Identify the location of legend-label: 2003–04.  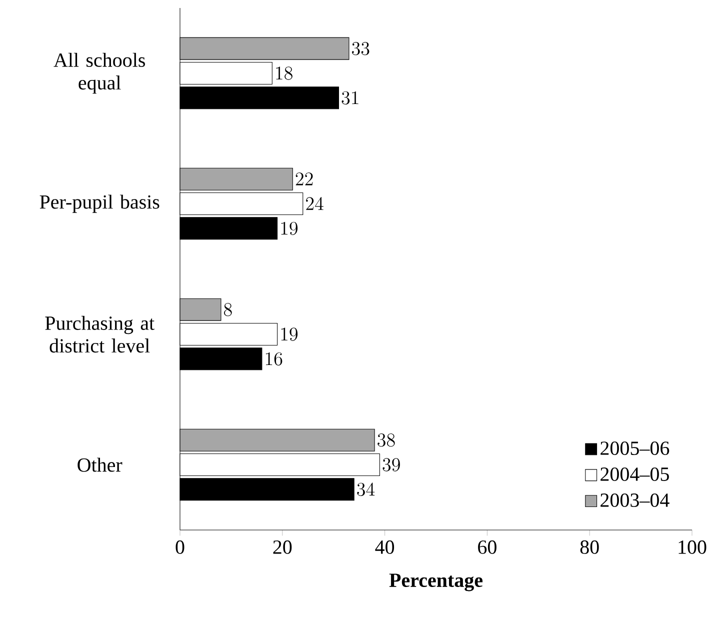
(635, 500).